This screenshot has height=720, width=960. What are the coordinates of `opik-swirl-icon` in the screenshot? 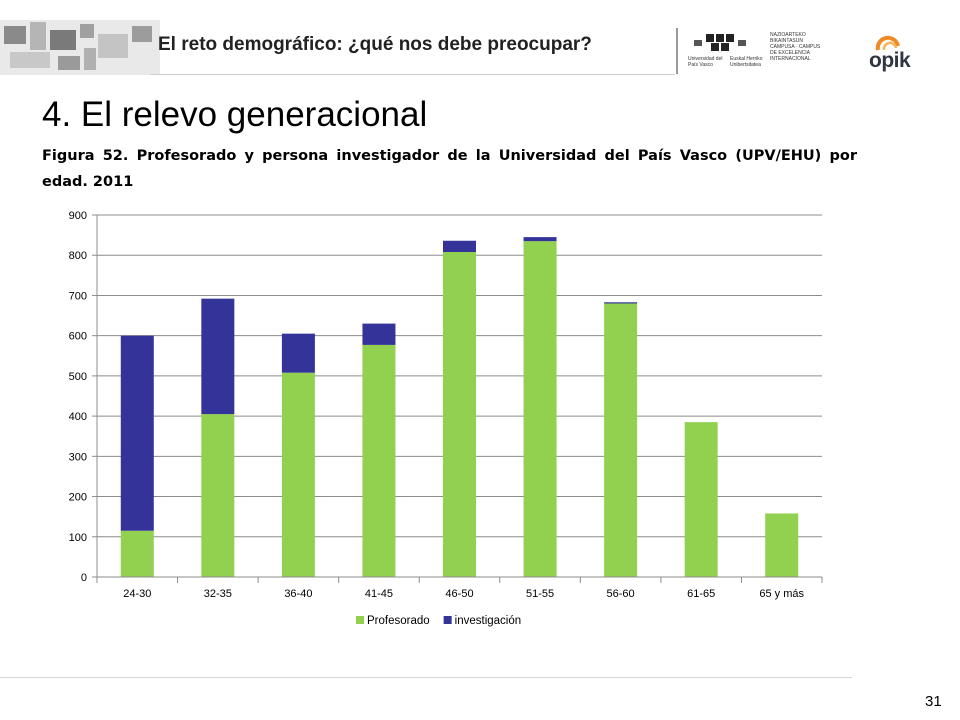 It's located at (887, 43).